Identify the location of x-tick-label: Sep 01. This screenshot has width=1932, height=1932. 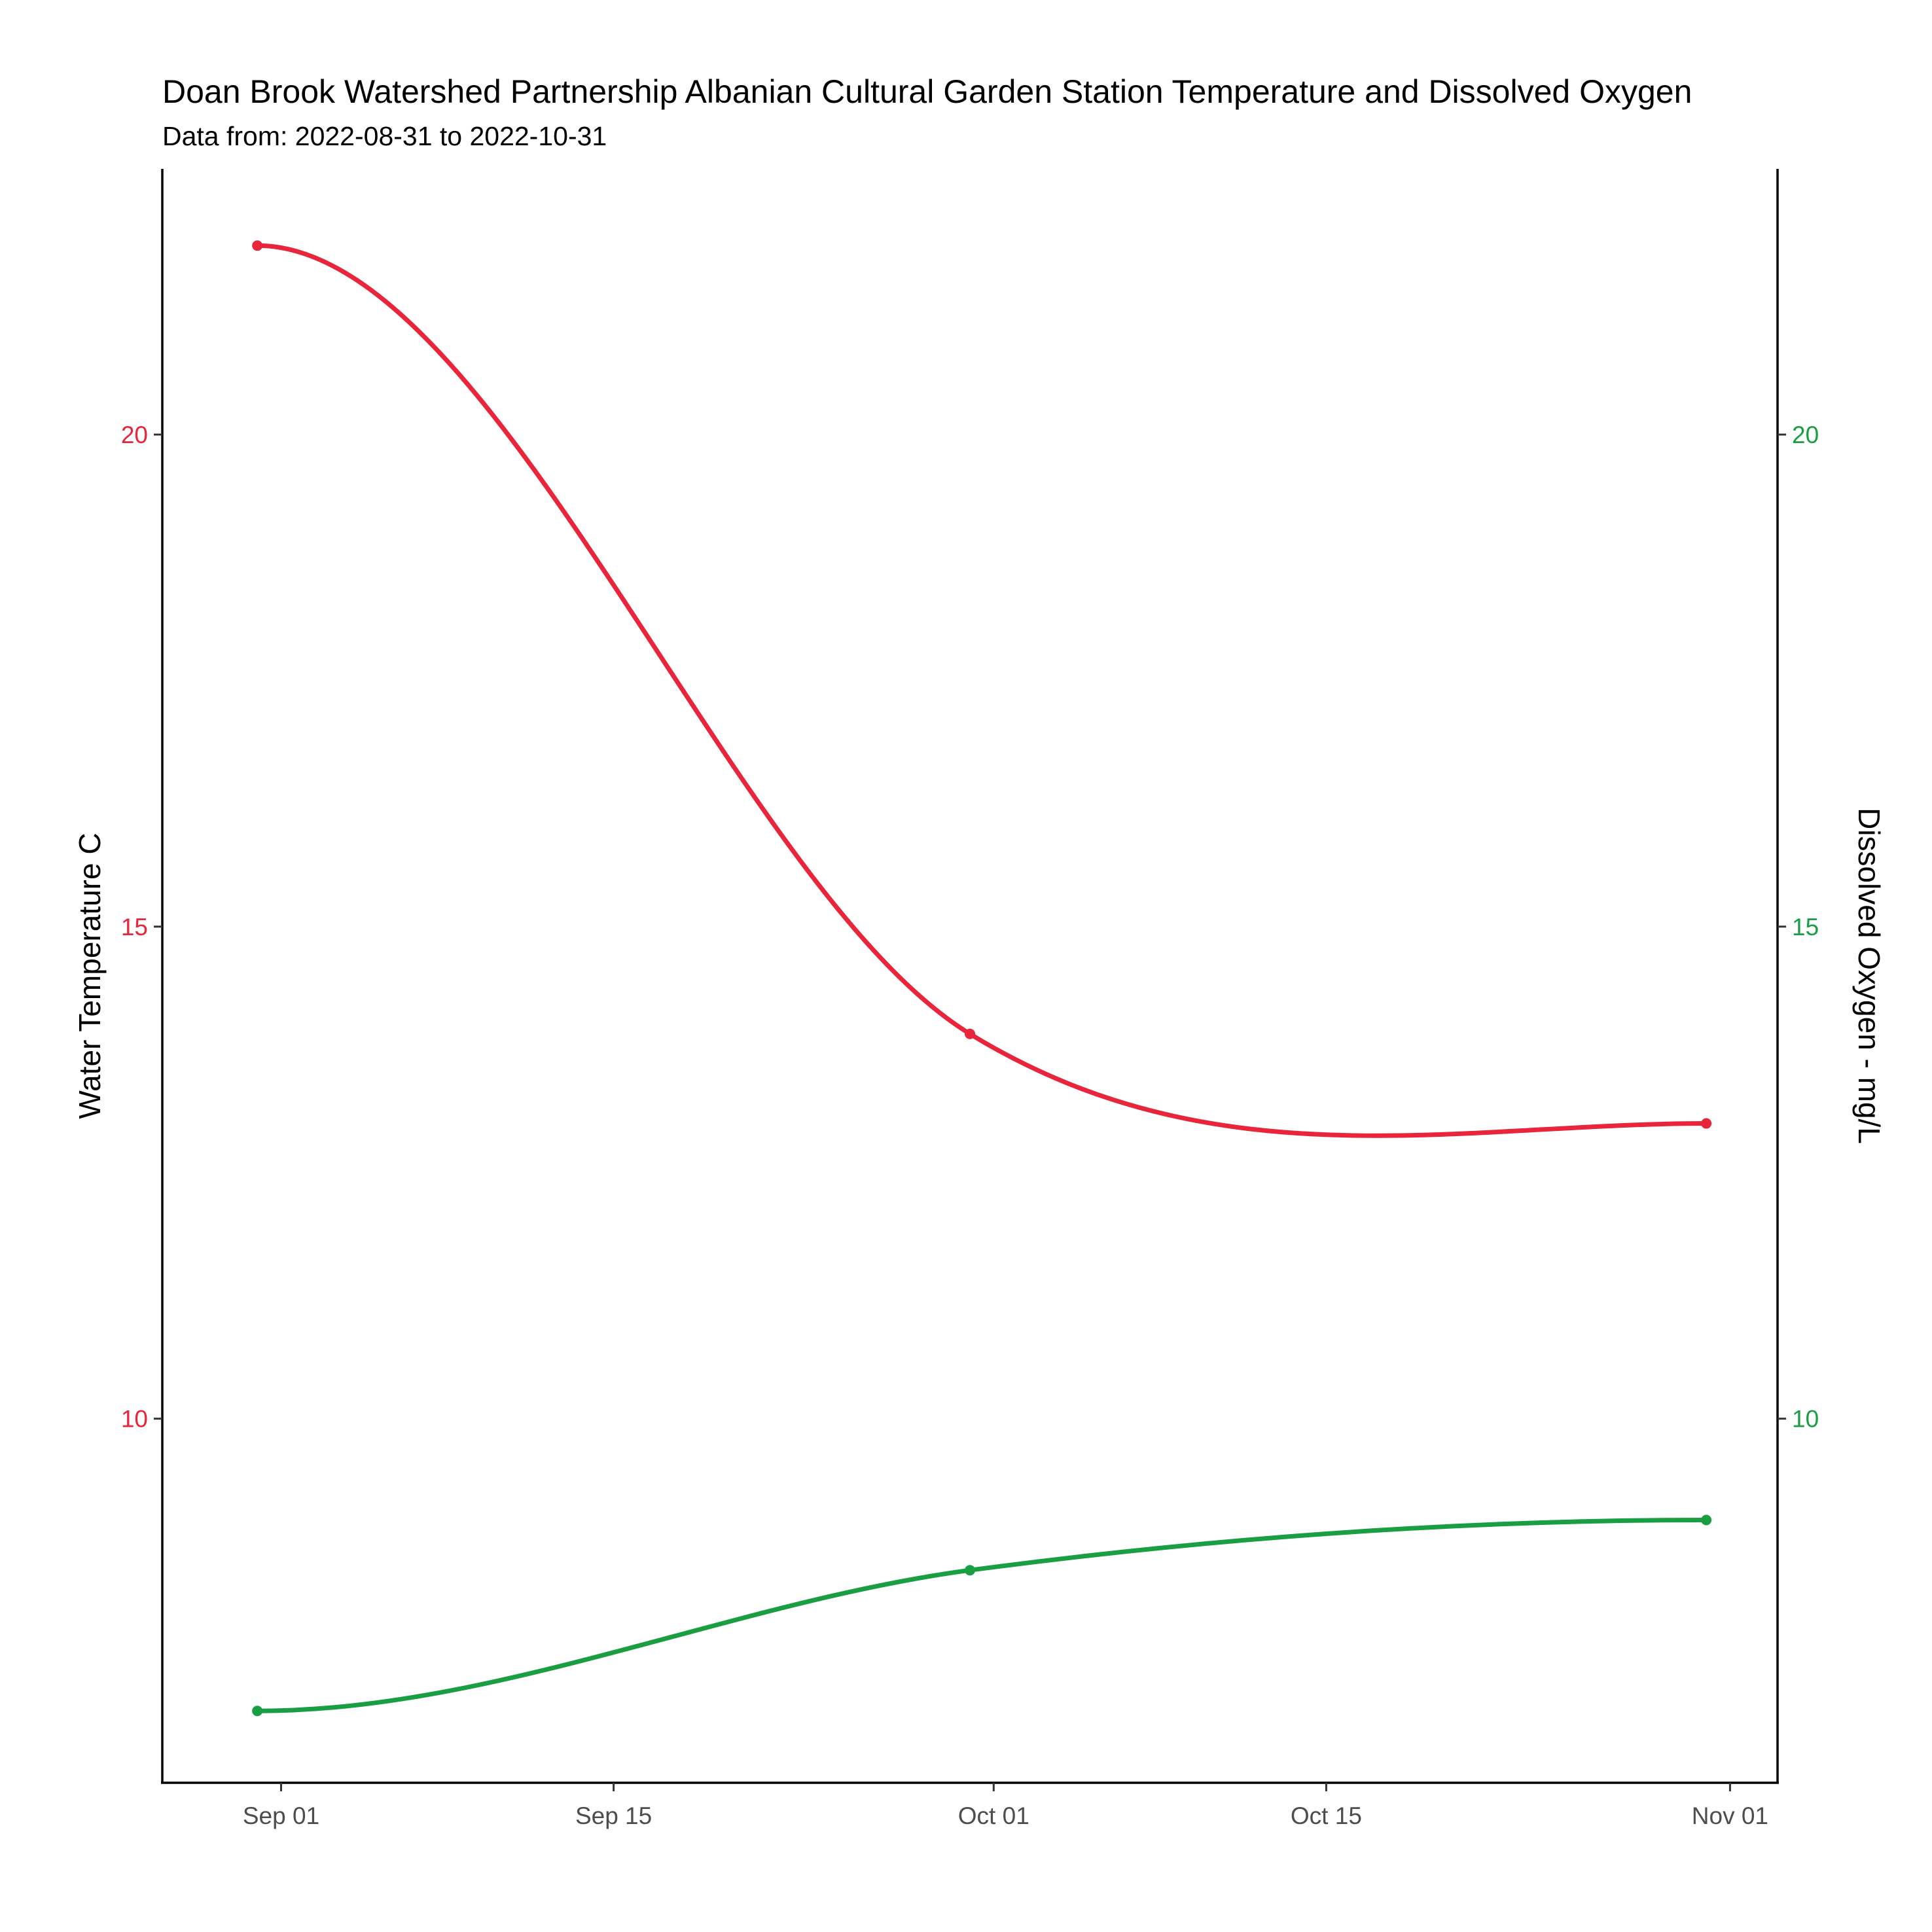
(281, 1815).